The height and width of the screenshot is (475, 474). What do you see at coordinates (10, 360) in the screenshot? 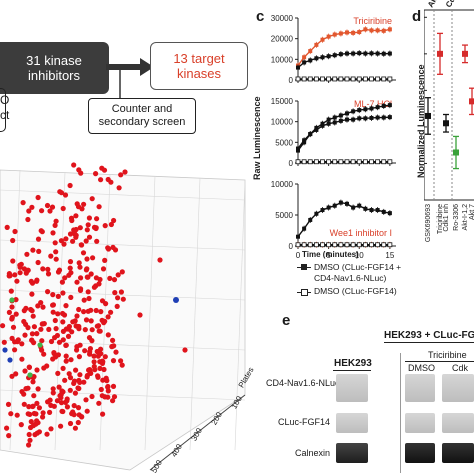
I see `b-point-blue` at bounding box center [10, 360].